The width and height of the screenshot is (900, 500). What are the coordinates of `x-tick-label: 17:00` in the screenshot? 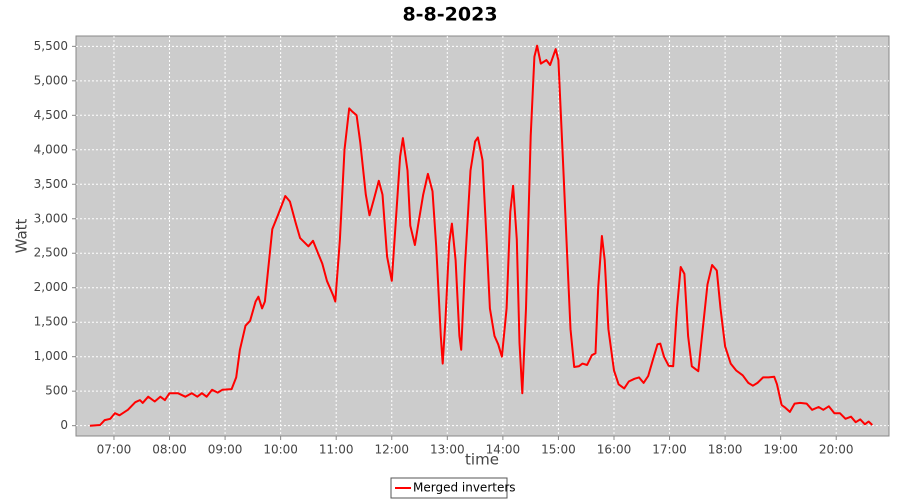 It's located at (669, 450).